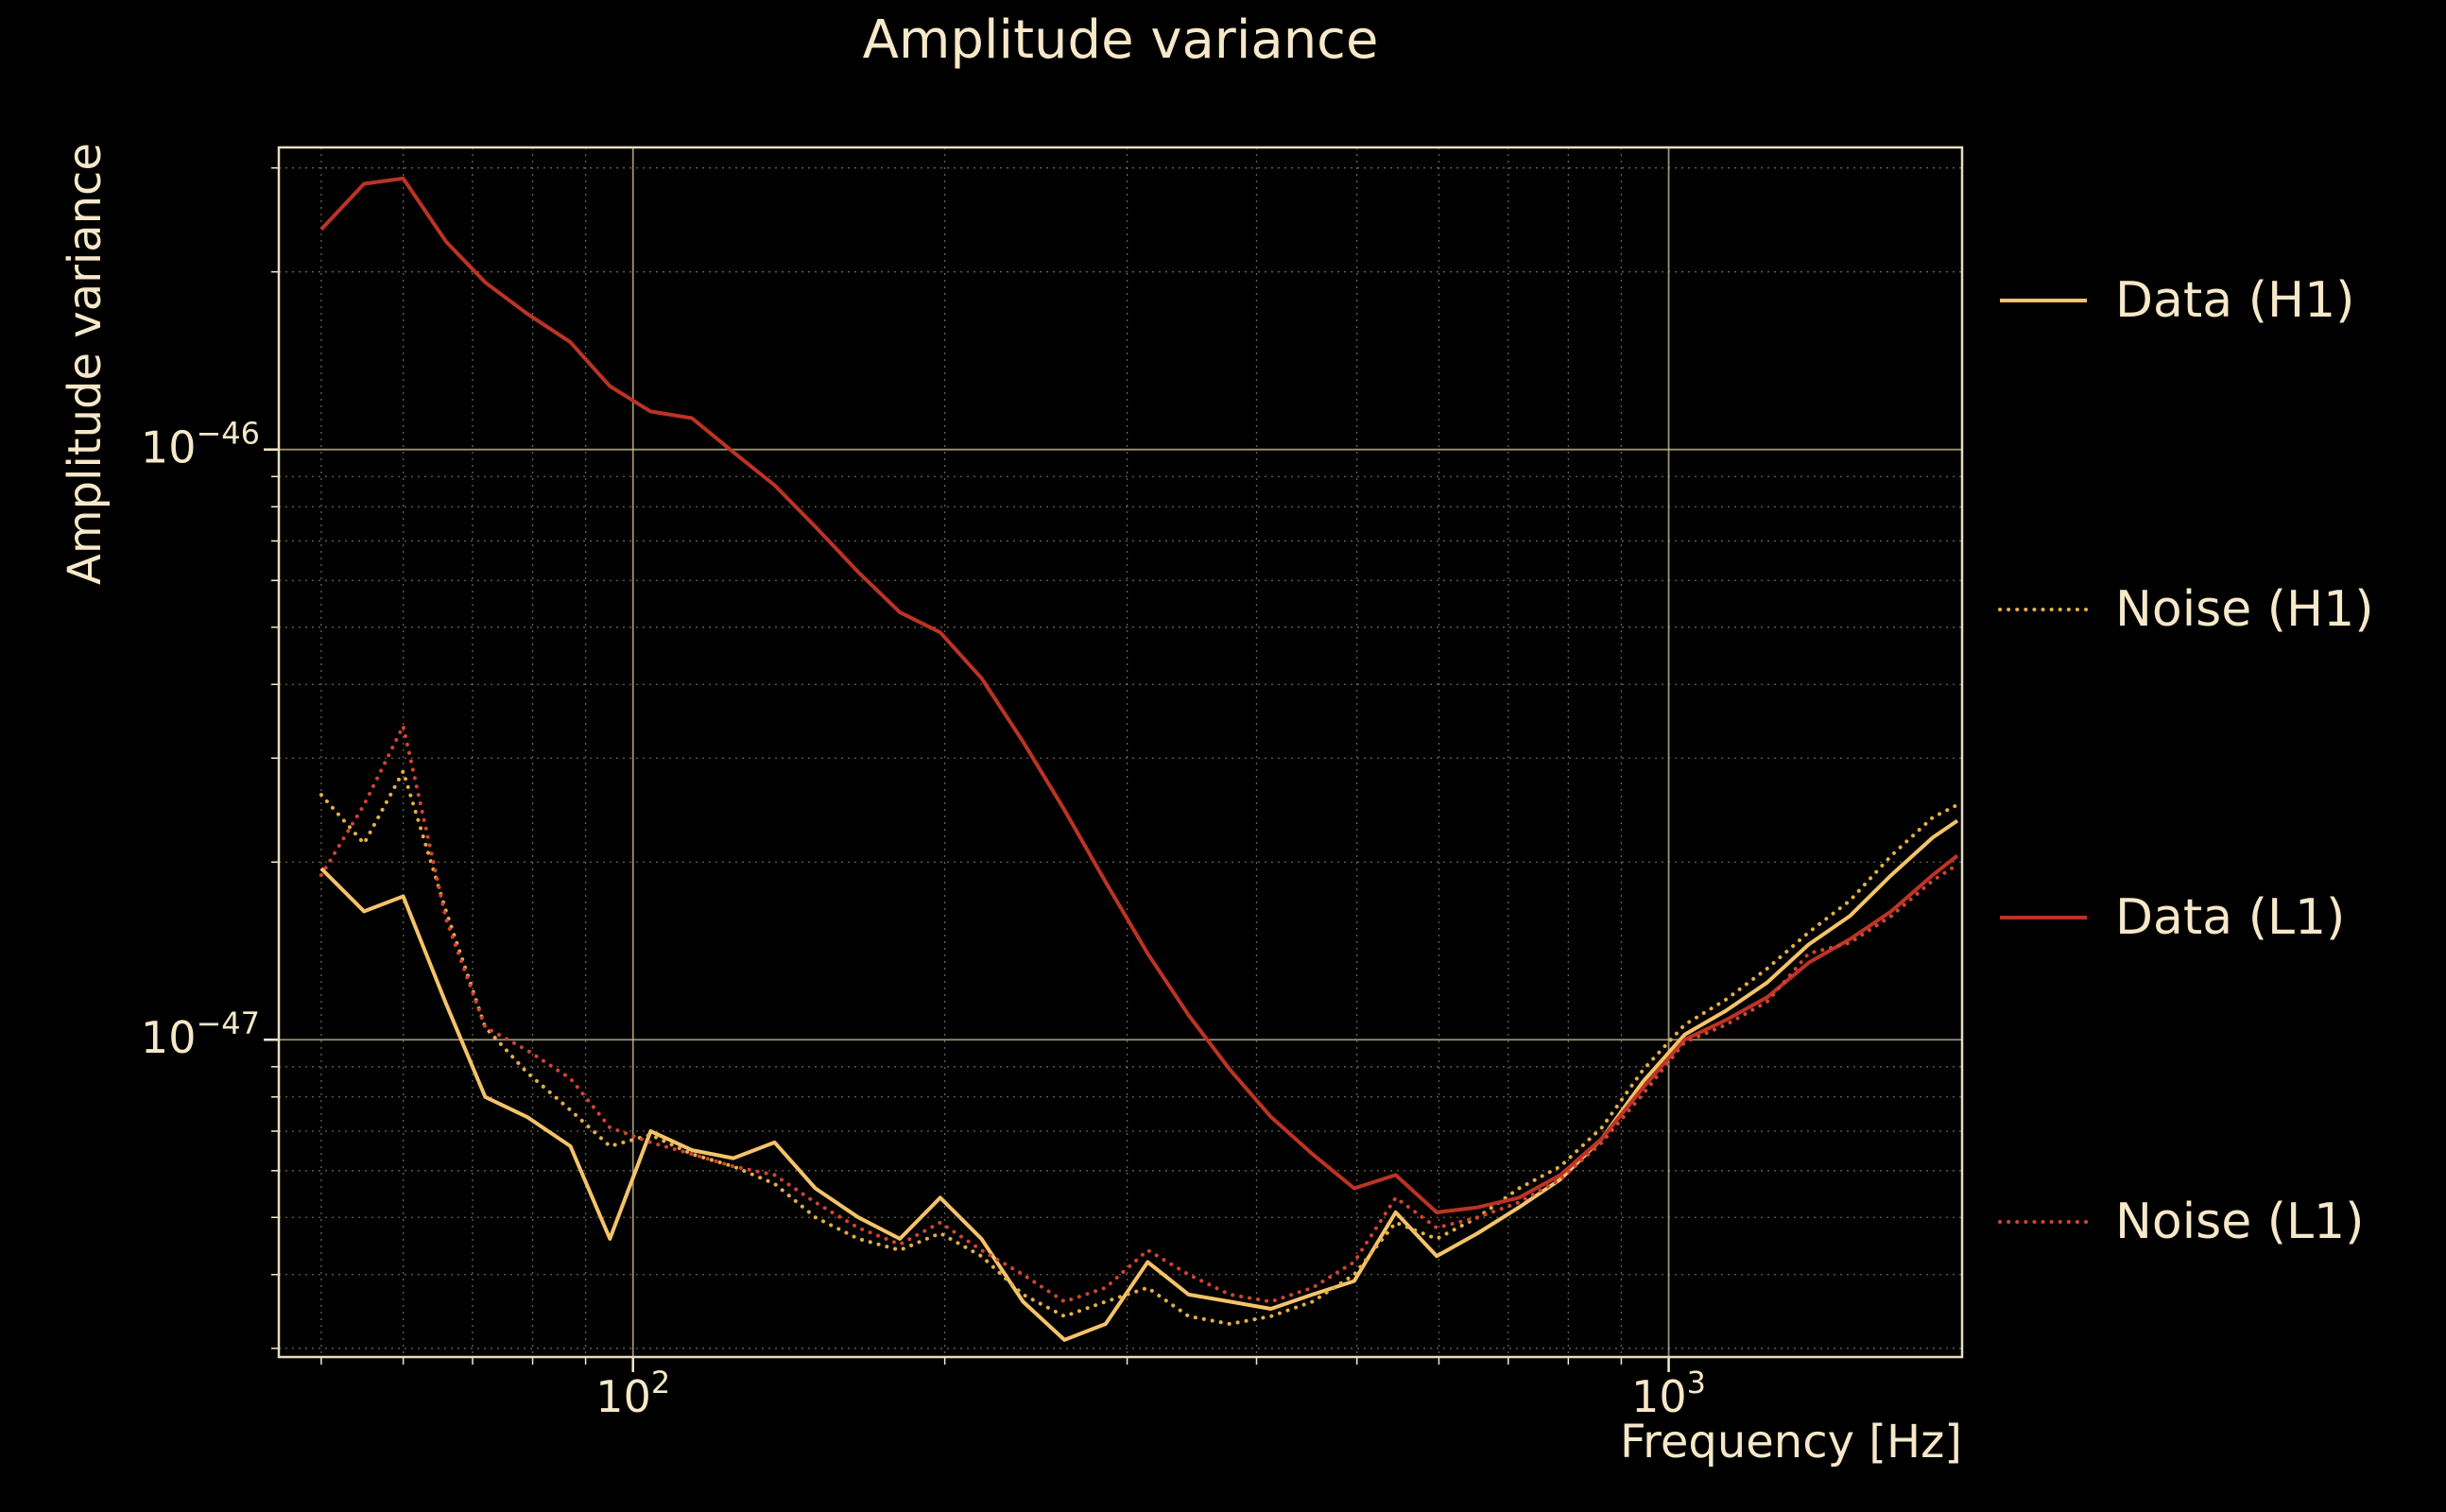 The height and width of the screenshot is (1512, 2446). What do you see at coordinates (2230, 917) in the screenshot?
I see `legend-label-data-l1: Data (L1)` at bounding box center [2230, 917].